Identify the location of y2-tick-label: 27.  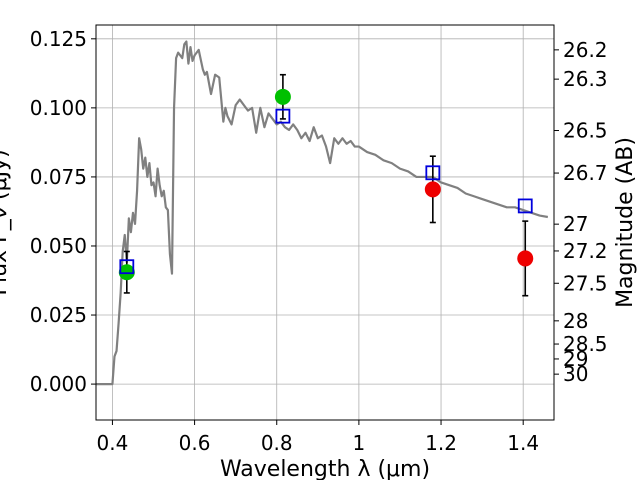
(575, 224).